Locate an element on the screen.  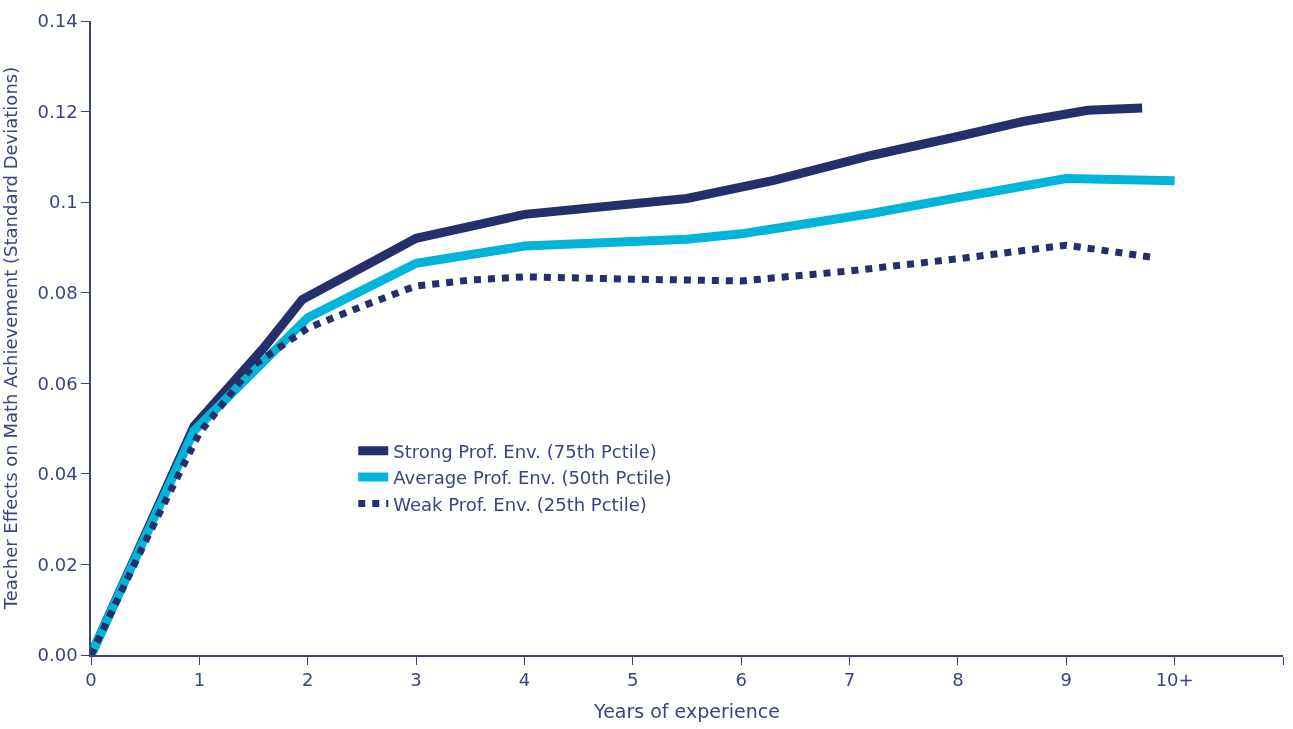
y-tick-label: 0.12 is located at coordinates (57, 111).